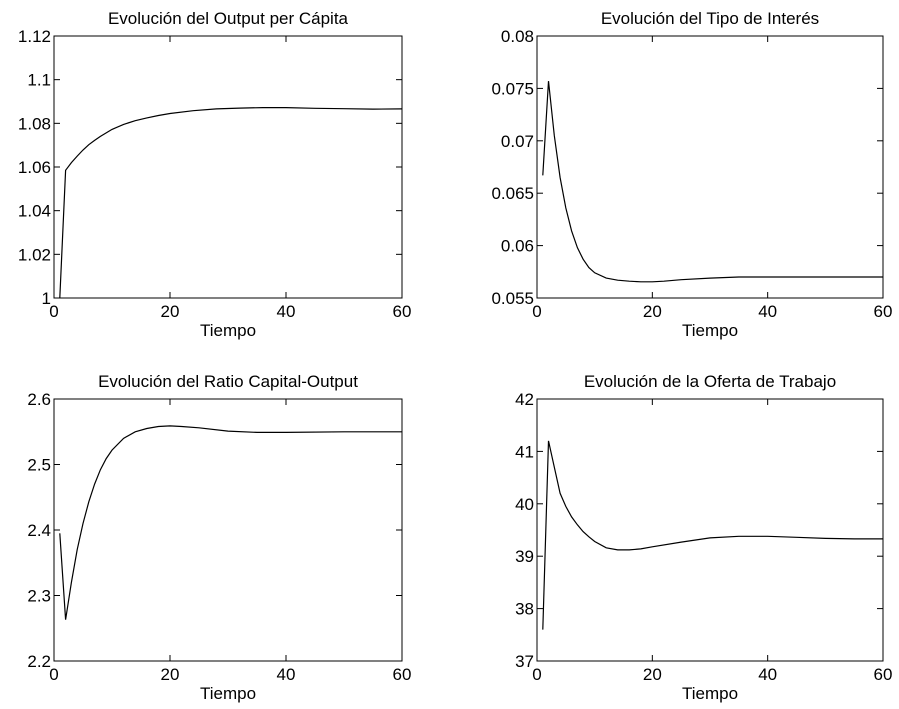  What do you see at coordinates (34, 123) in the screenshot?
I see `plot1-ytick-label: 1.08` at bounding box center [34, 123].